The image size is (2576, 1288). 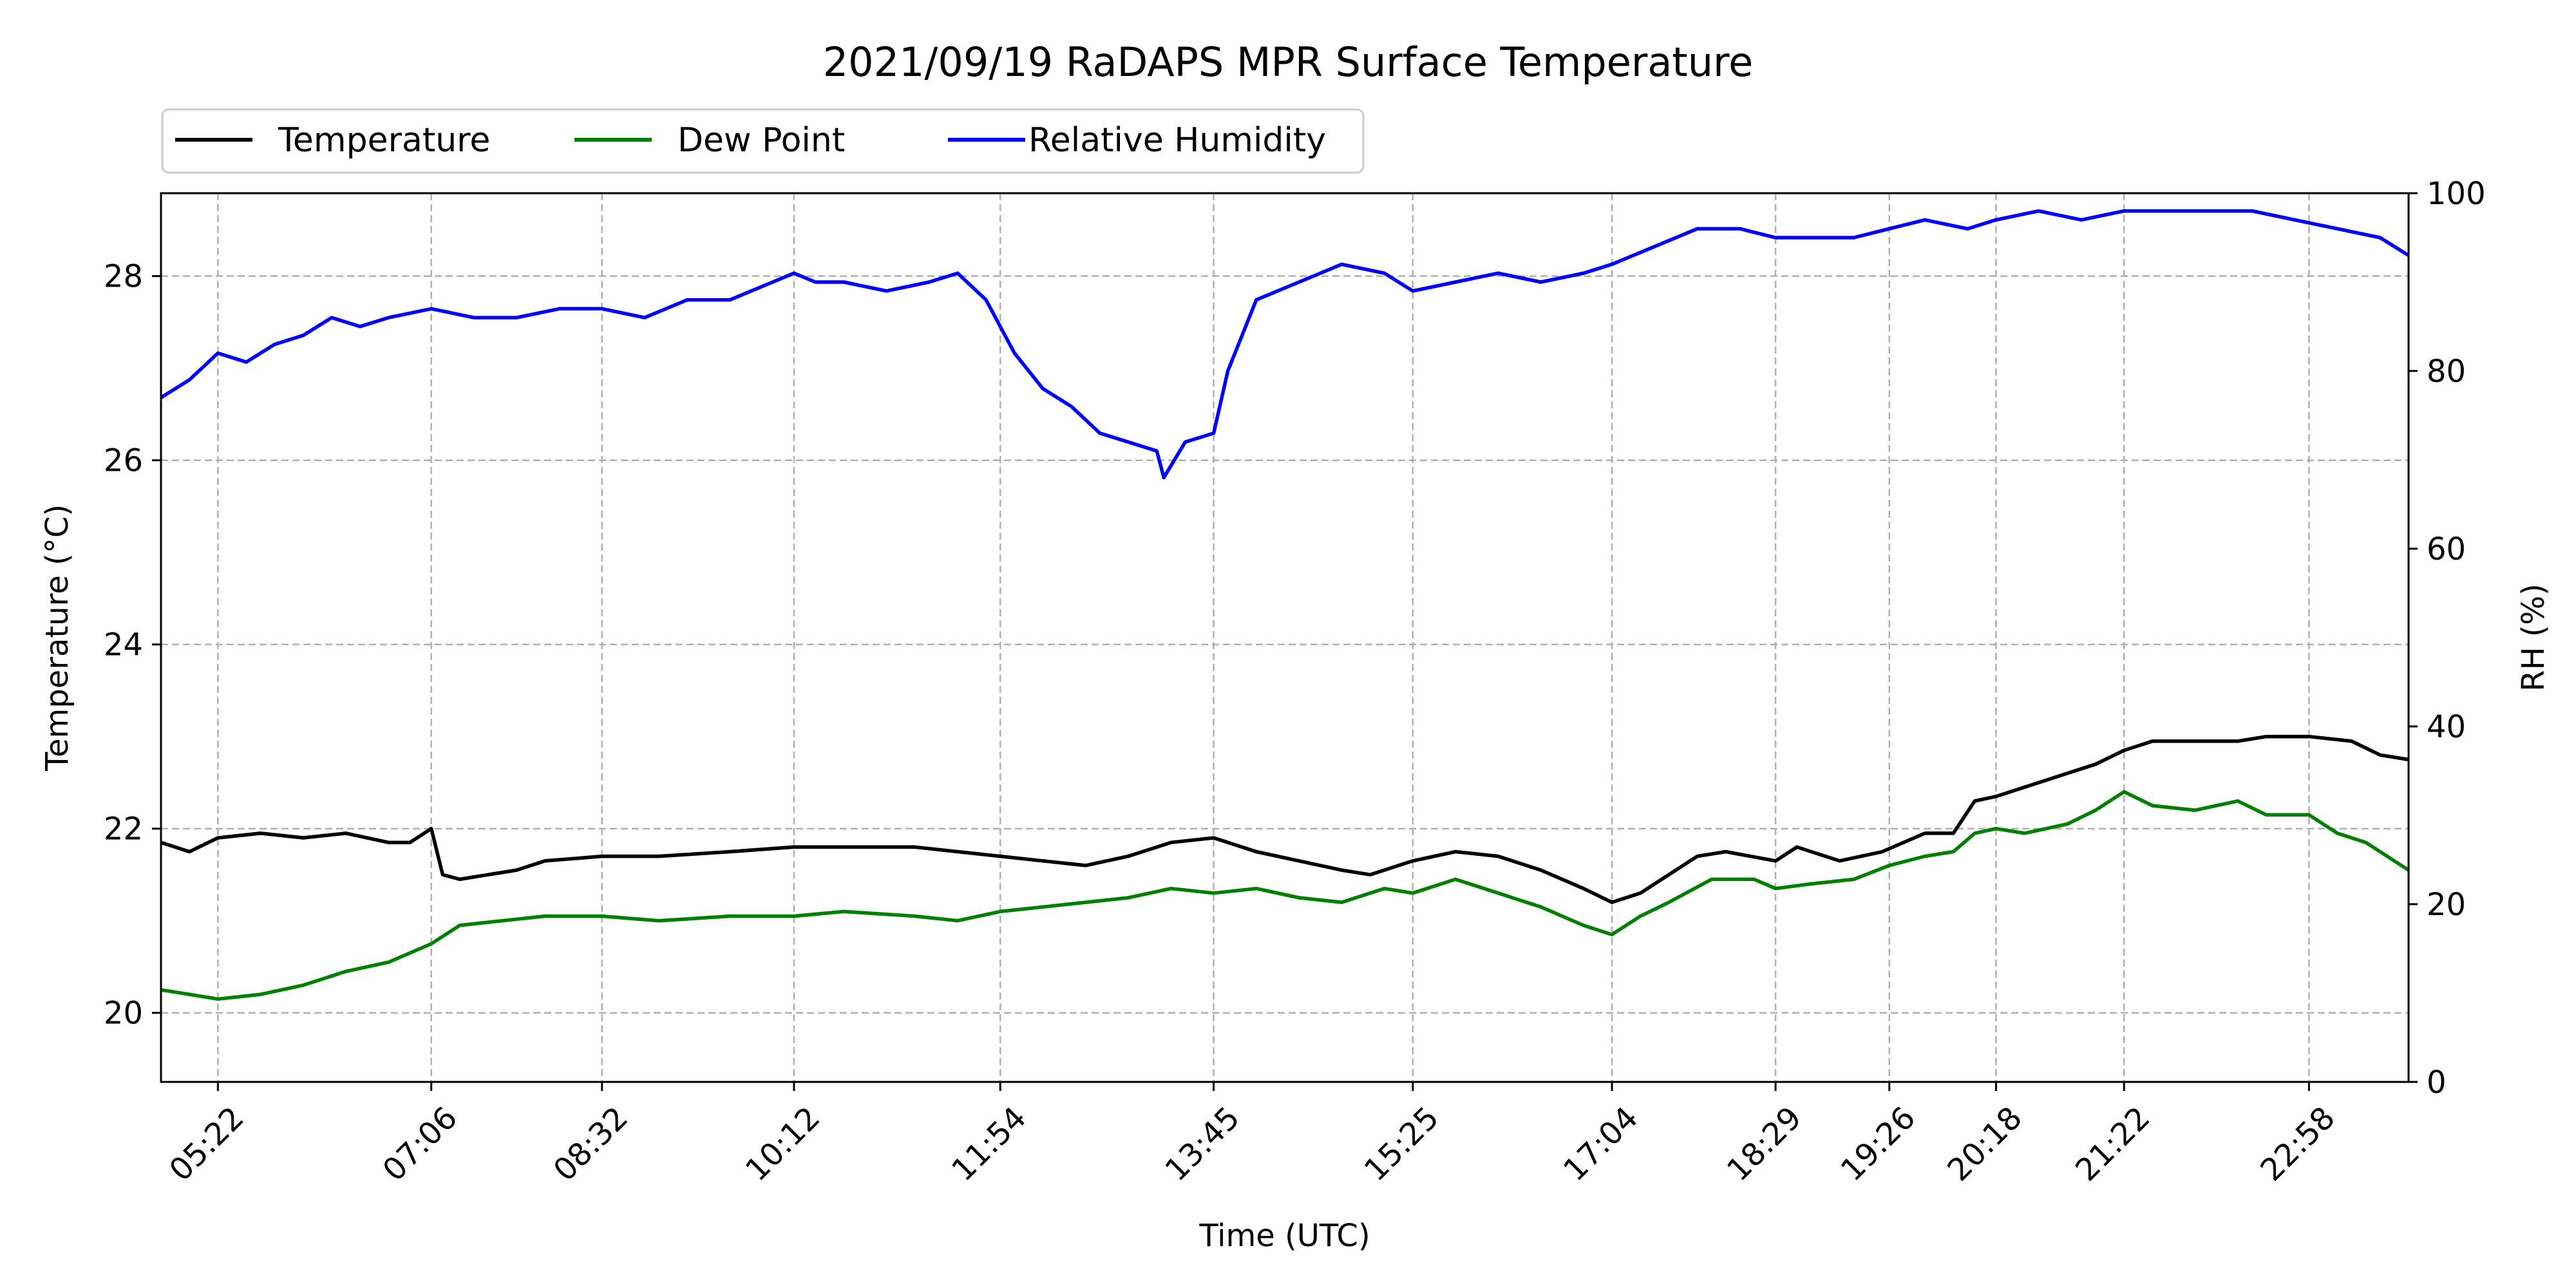 What do you see at coordinates (2456, 194) in the screenshot?
I see `y-right-tick-label: 100` at bounding box center [2456, 194].